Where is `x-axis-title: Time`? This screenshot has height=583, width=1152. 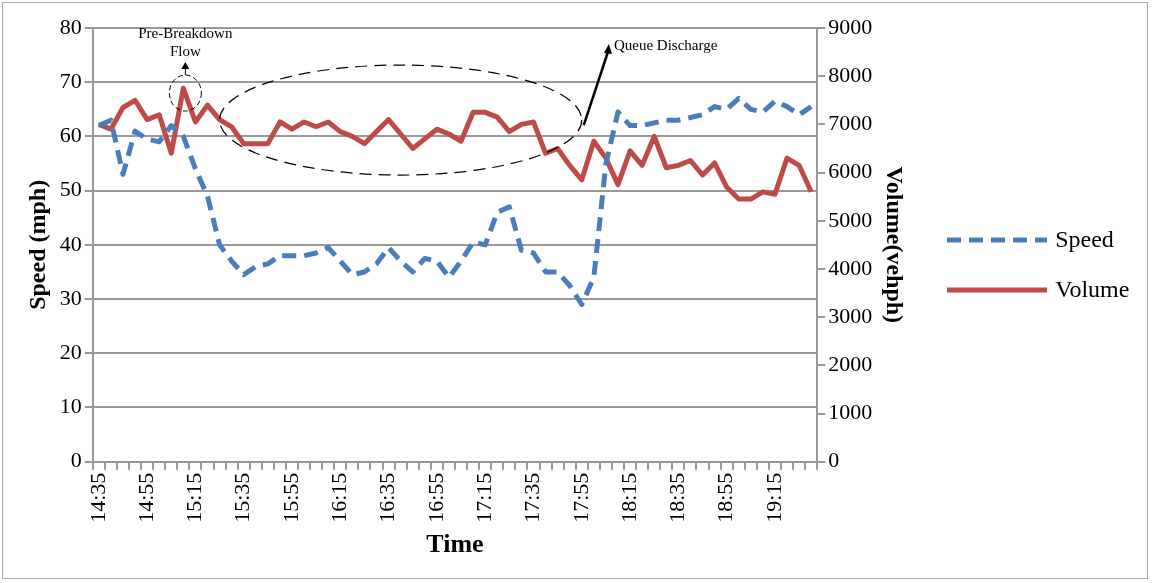
x-axis-title: Time is located at coordinates (455, 544).